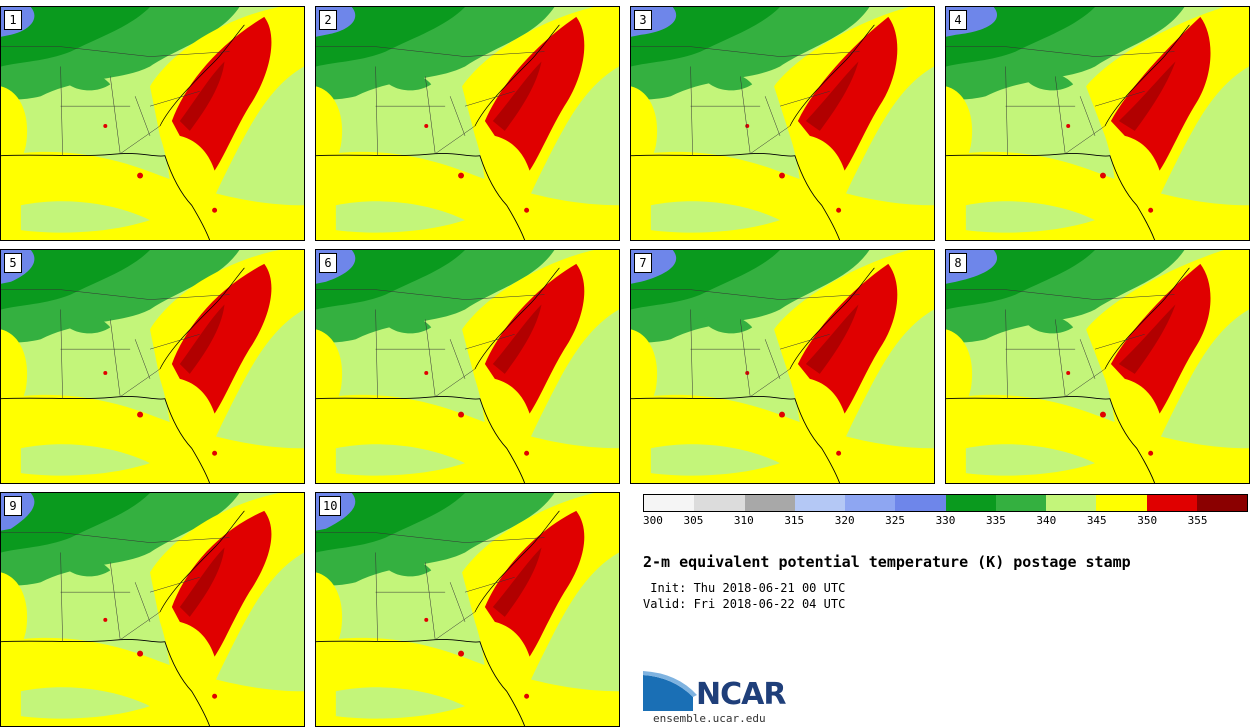  Describe the element at coordinates (744, 604) in the screenshot. I see `valid-time: Valid: Fri 2018-06-22 04 UTC` at that location.